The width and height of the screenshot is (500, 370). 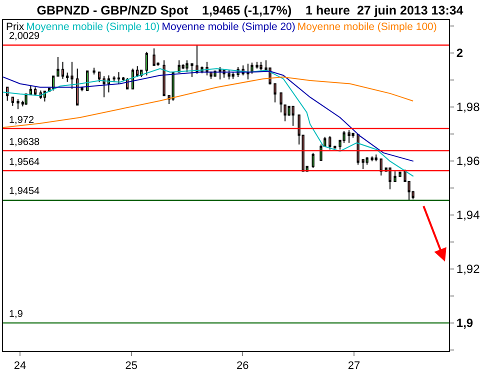 What do you see at coordinates (20, 365) in the screenshot?
I see `x-tick-label: 24` at bounding box center [20, 365].